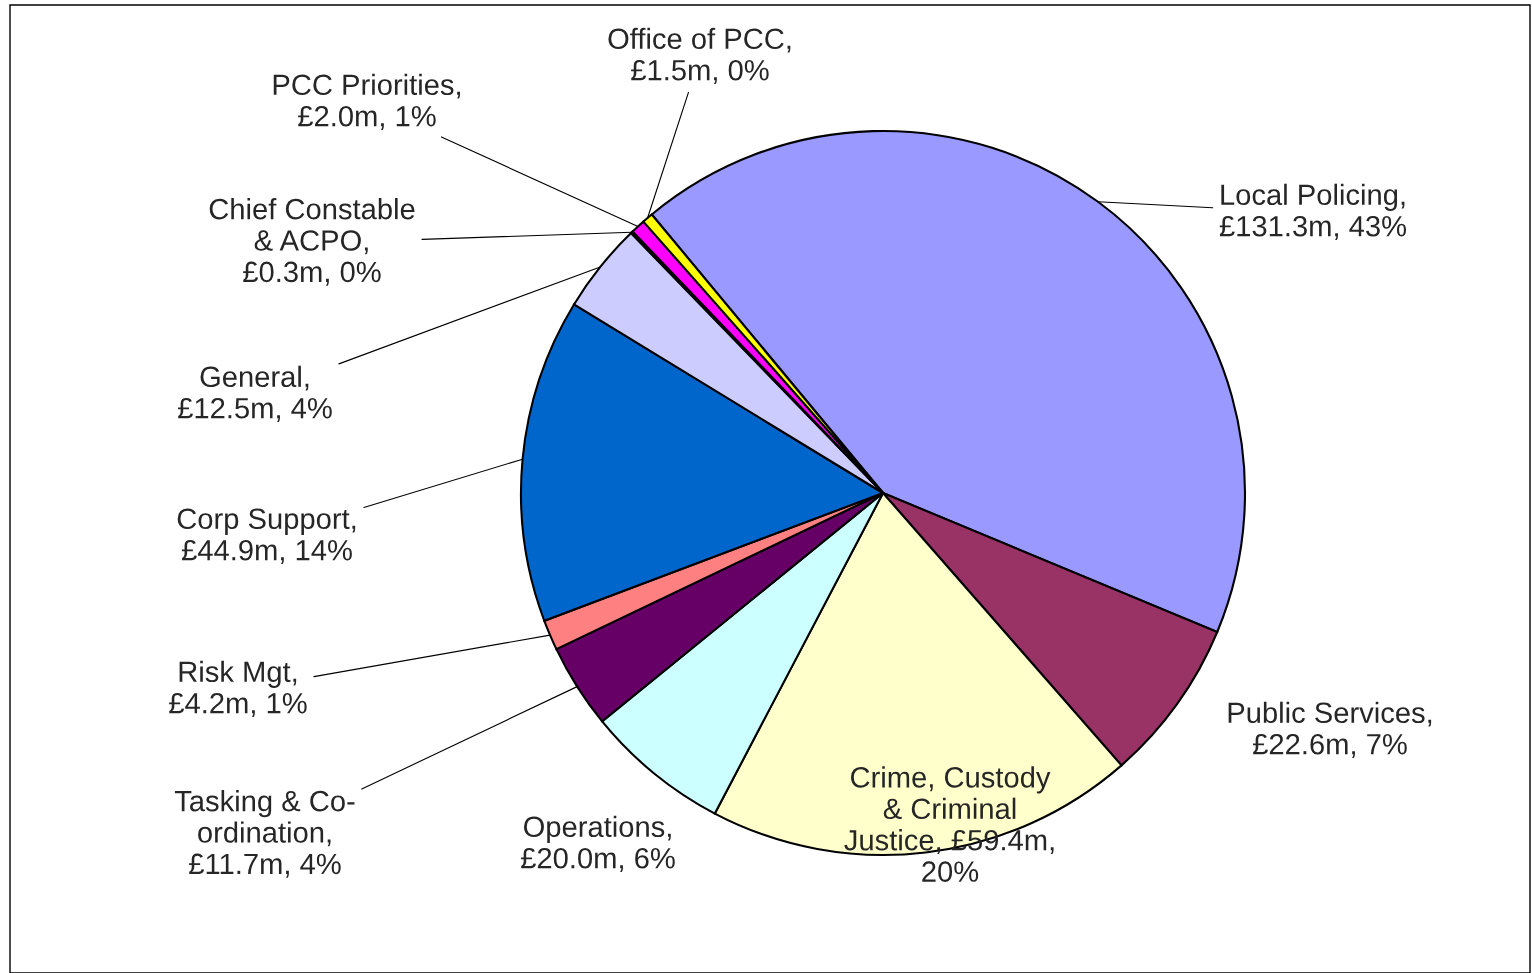 Image resolution: width=1532 pixels, height=973 pixels. I want to click on slice-label: Office of PCC, £1.5m, 0%, so click(699, 55).